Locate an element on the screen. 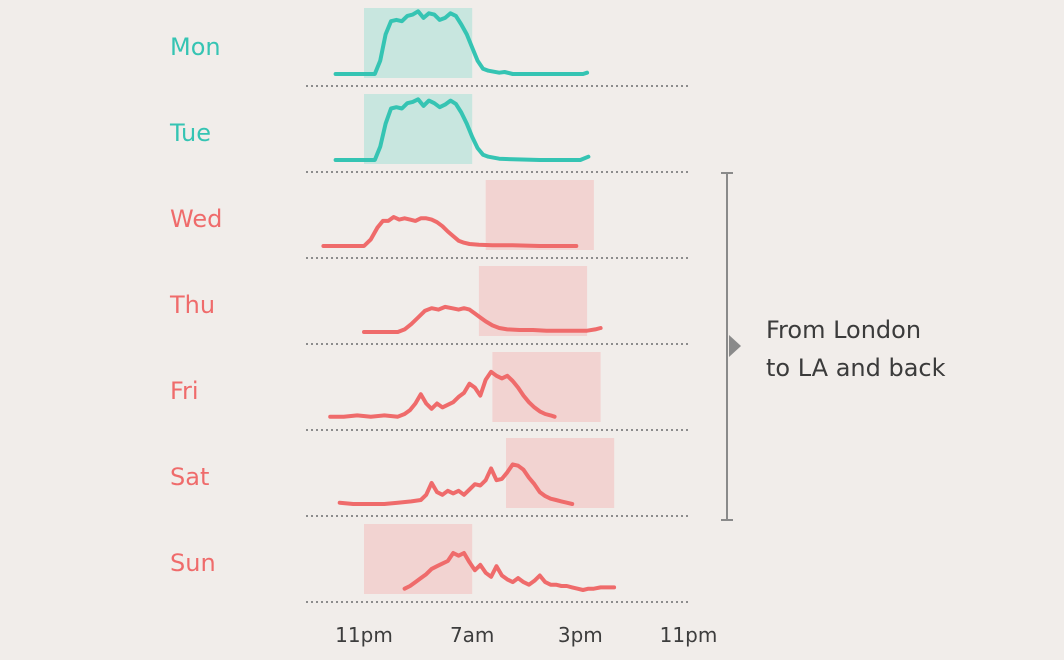  sleep-band-wed is located at coordinates (539, 215).